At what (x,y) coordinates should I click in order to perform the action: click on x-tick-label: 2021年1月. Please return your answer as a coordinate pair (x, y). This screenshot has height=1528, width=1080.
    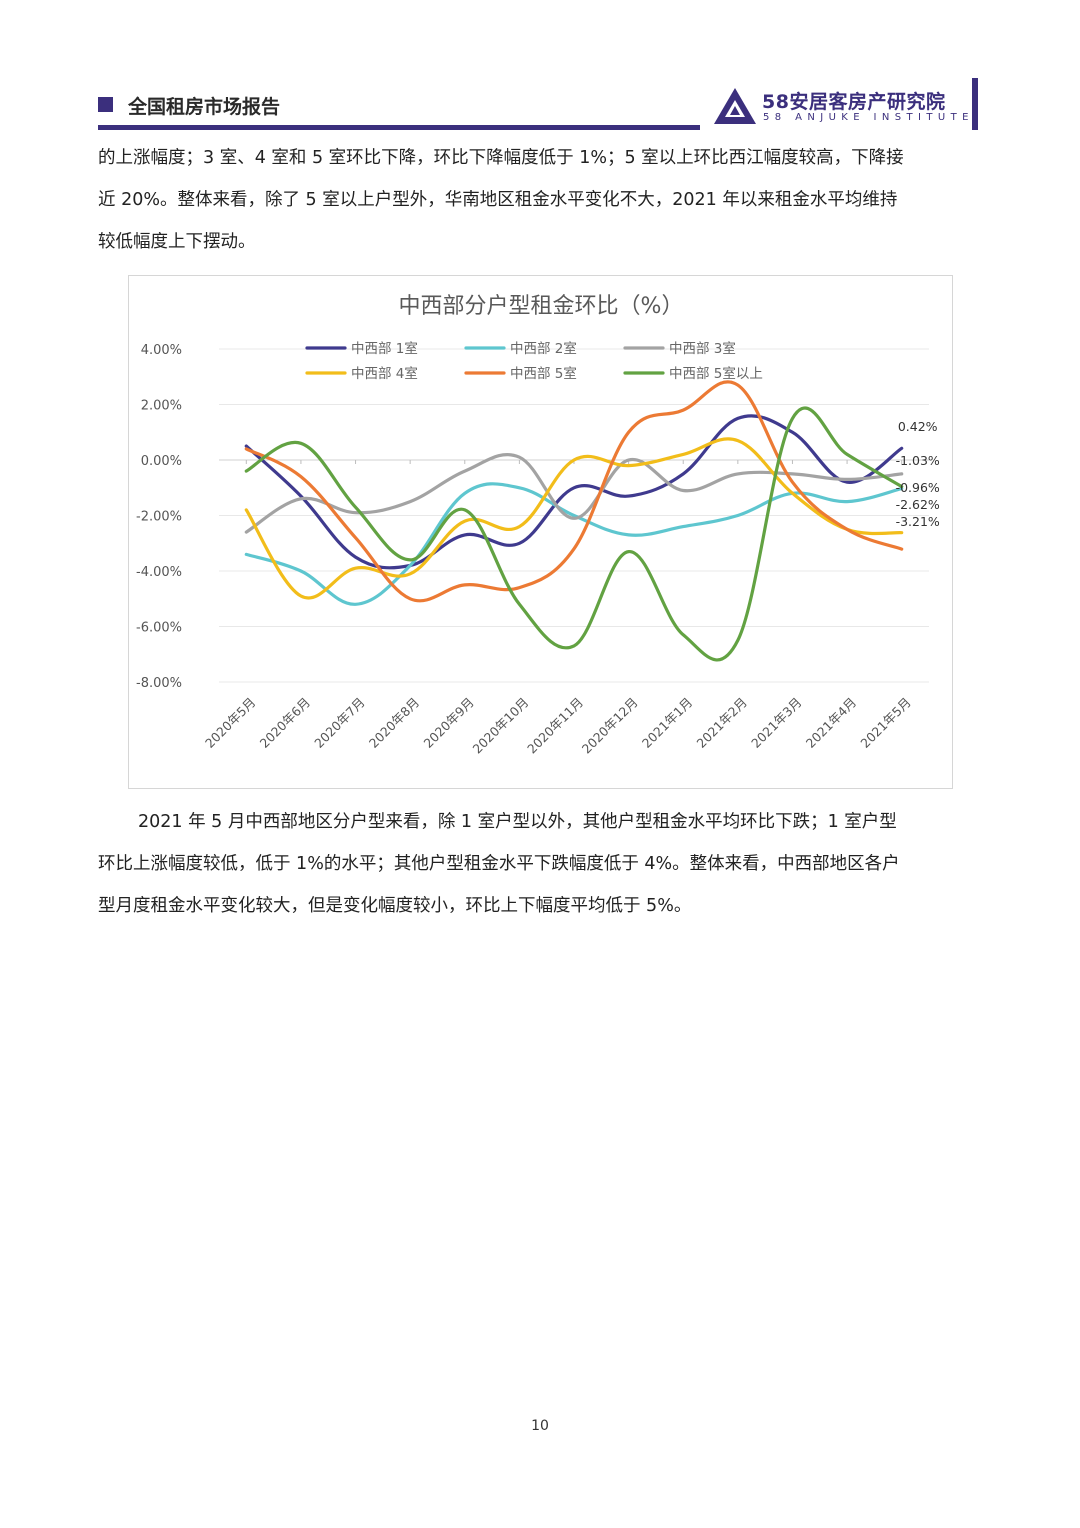
    Looking at the image, I should click on (667, 723).